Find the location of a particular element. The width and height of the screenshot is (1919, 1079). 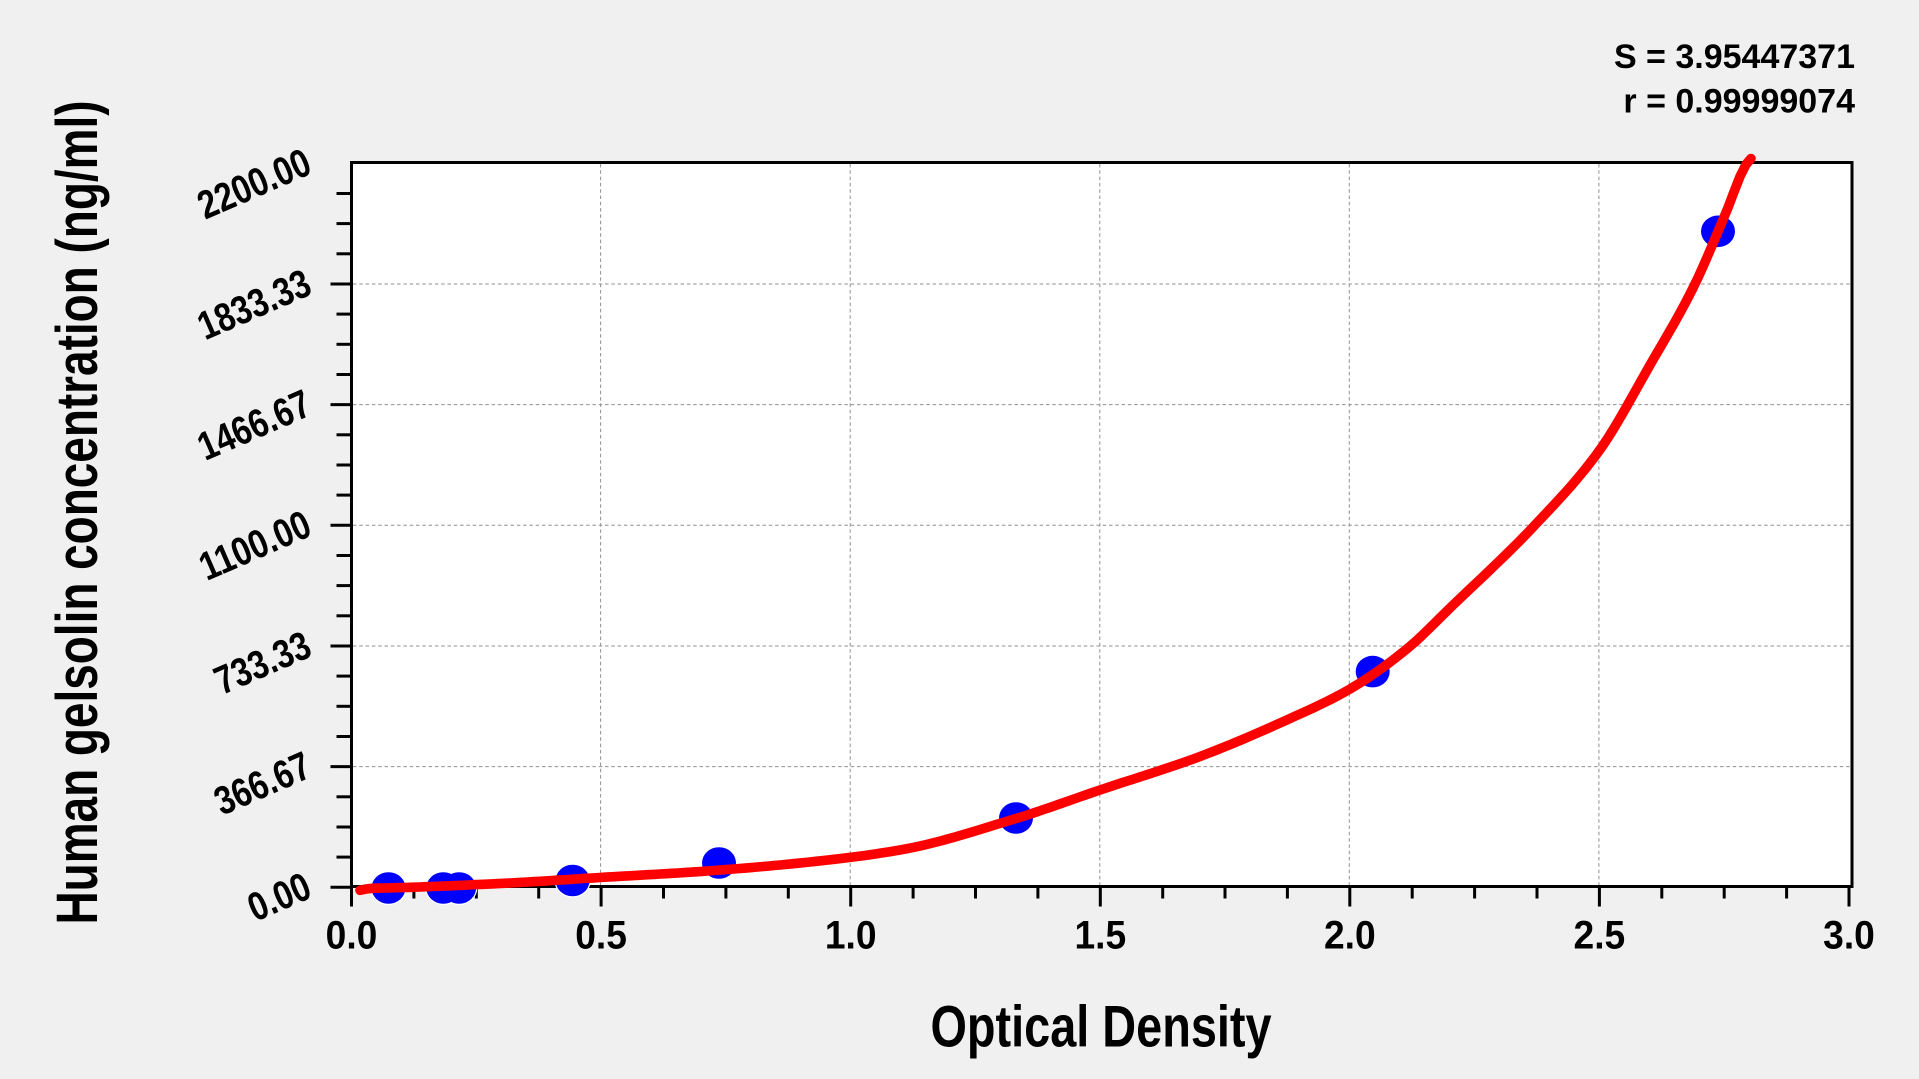

svg-text: 0.0 is located at coordinates (352, 935).